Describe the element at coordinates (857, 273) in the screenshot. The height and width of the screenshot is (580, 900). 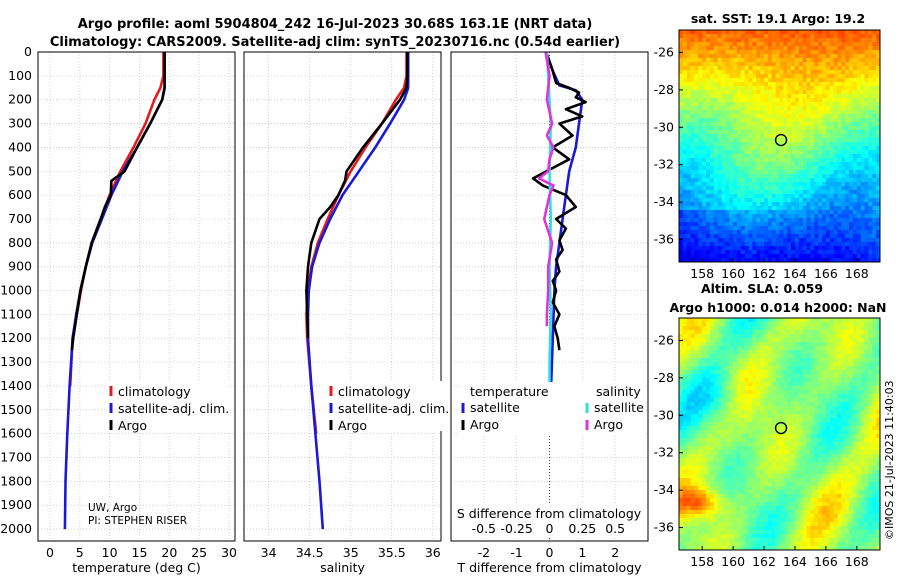
I see `x-tick-label: 168` at that location.